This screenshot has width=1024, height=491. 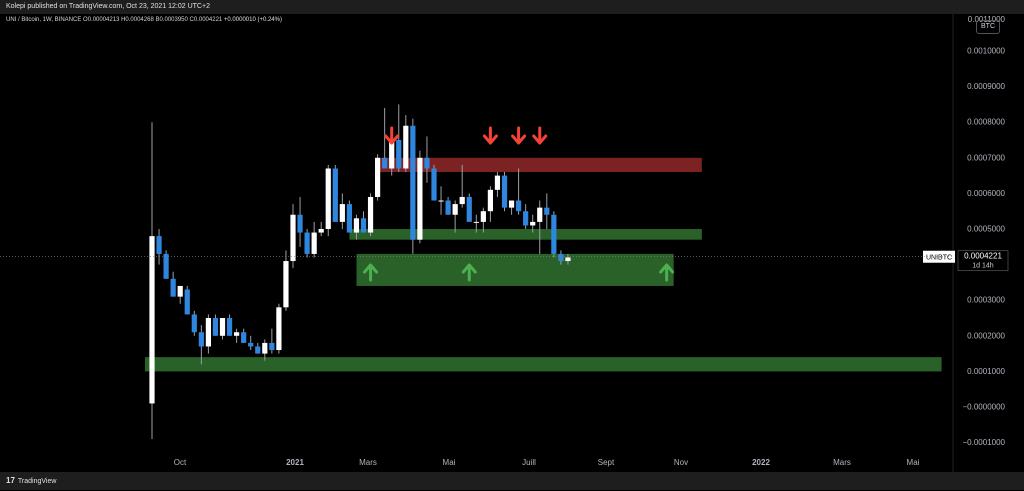 I want to click on open-label: O, so click(x=85, y=20).